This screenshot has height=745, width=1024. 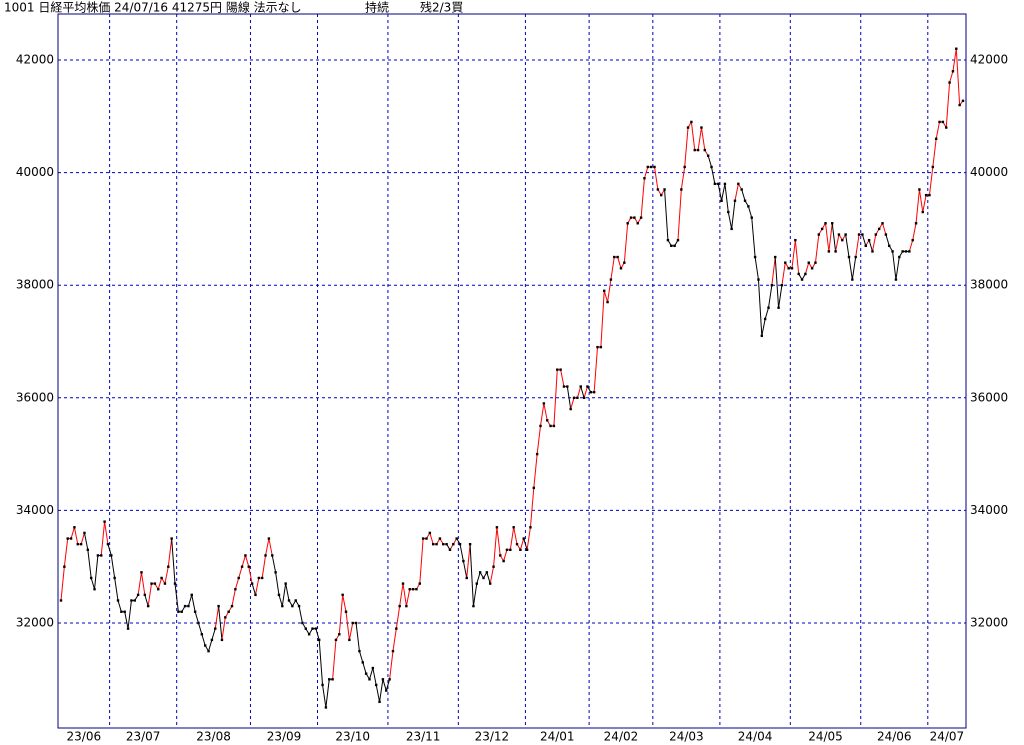 What do you see at coordinates (947, 737) in the screenshot?
I see `x-tick-label: 24/07` at bounding box center [947, 737].